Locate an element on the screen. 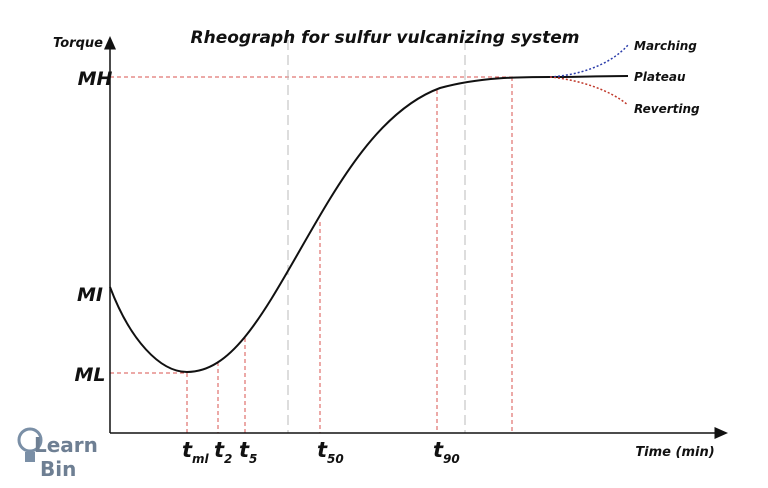 The image size is (768, 488). level-label: MH is located at coordinates (95, 79).